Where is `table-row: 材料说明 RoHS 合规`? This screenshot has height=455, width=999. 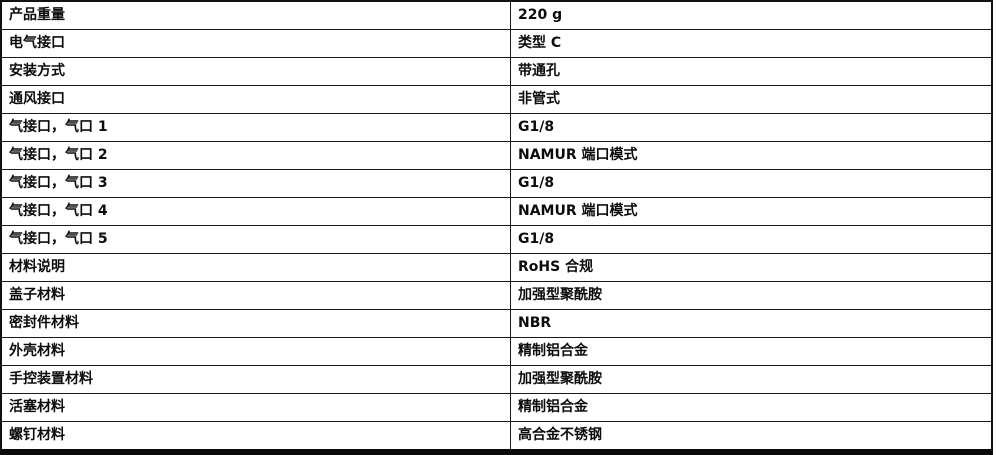
table-row: 材料说明 RoHS 合规 is located at coordinates (496, 267).